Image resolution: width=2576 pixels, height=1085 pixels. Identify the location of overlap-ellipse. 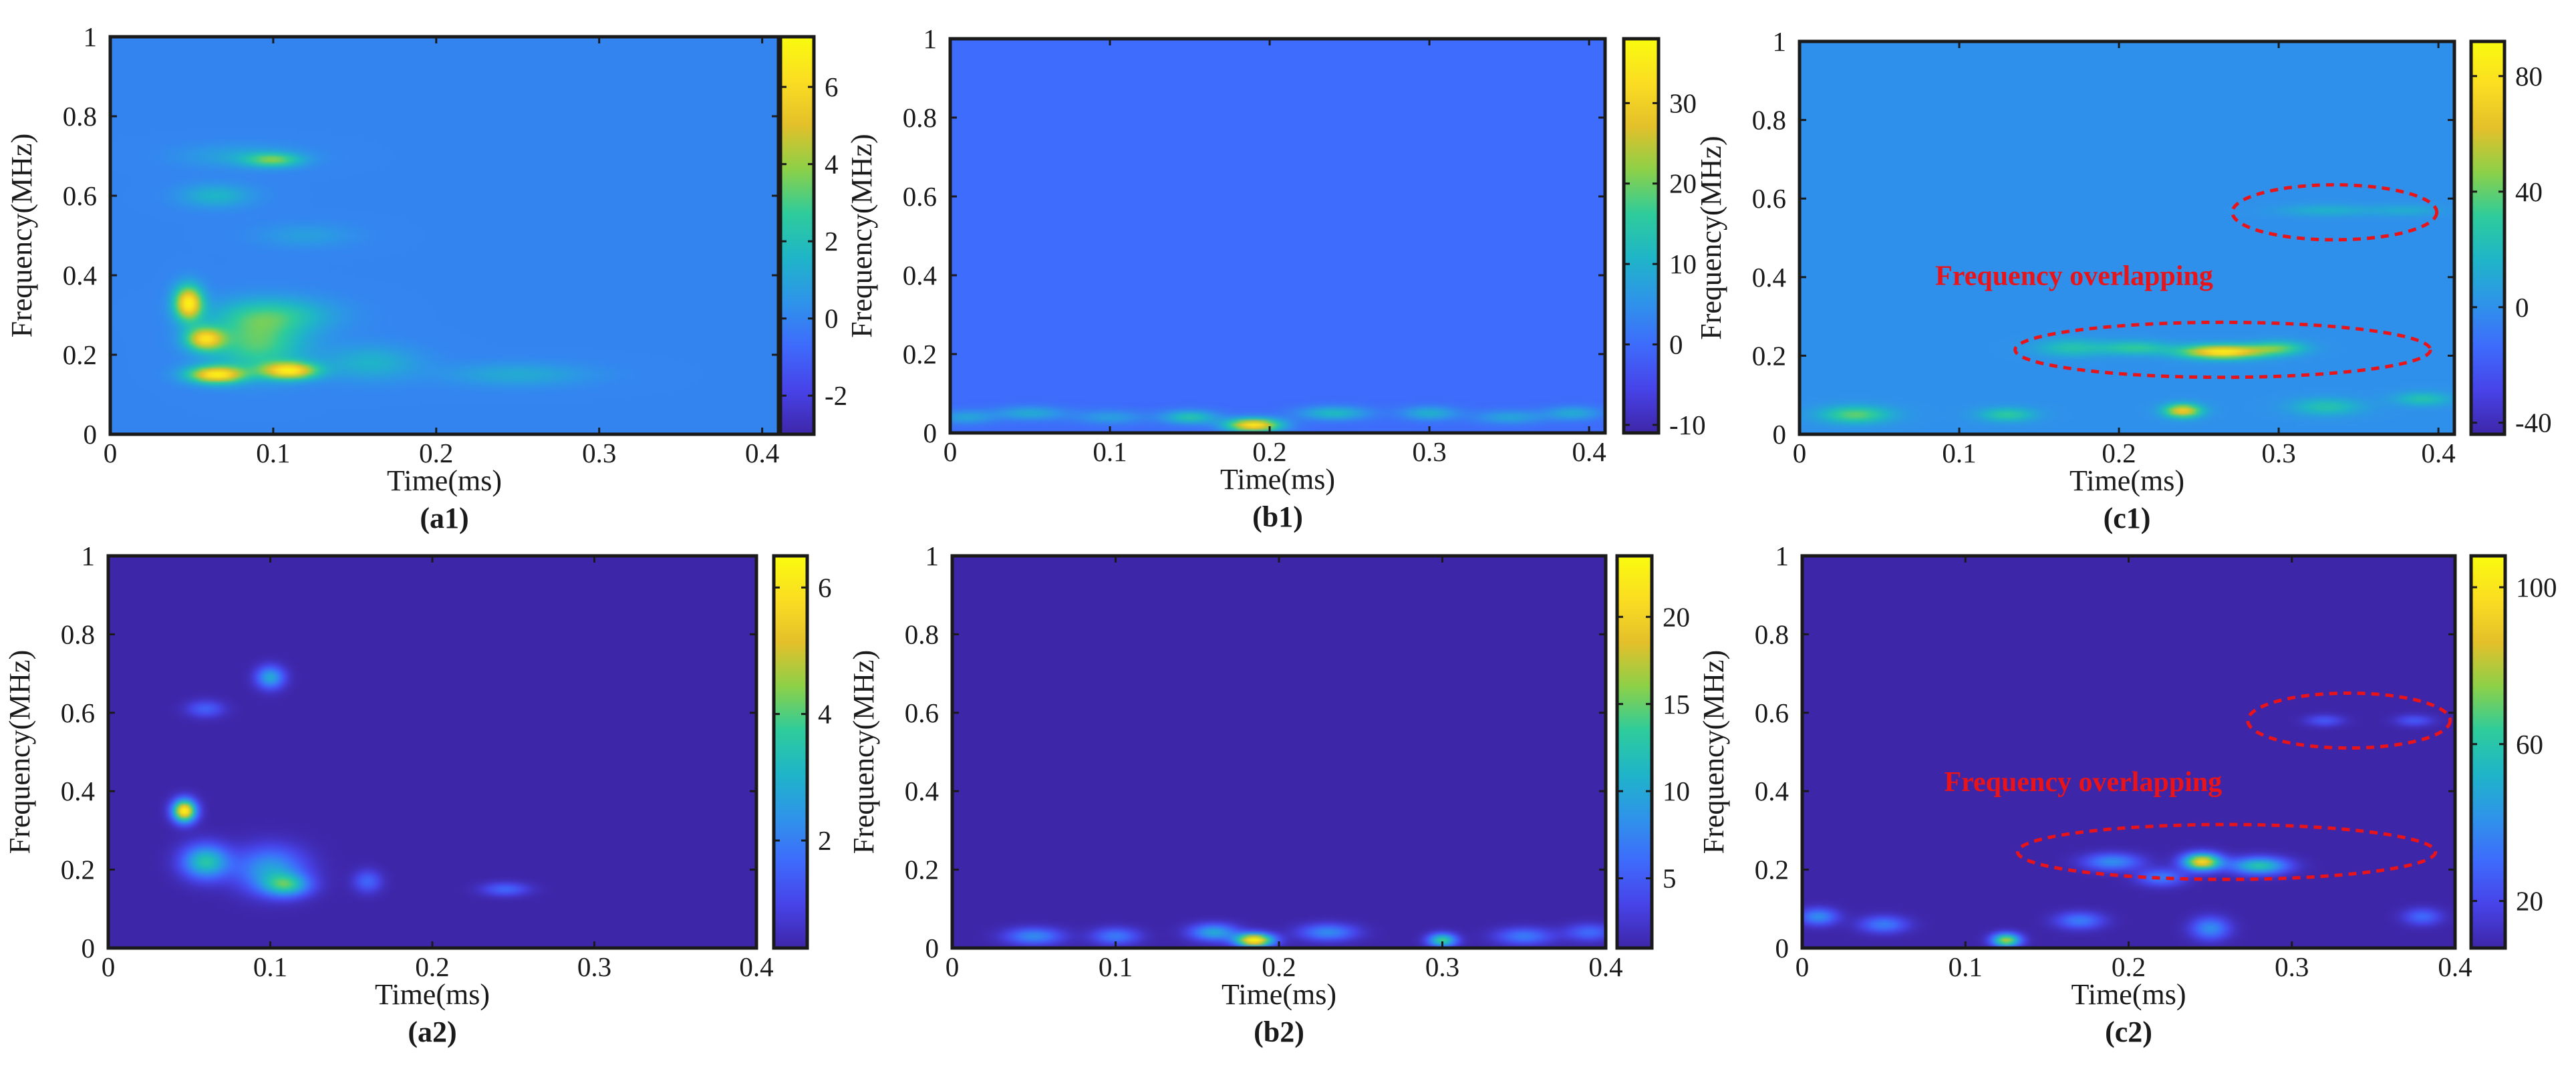
(2335, 212).